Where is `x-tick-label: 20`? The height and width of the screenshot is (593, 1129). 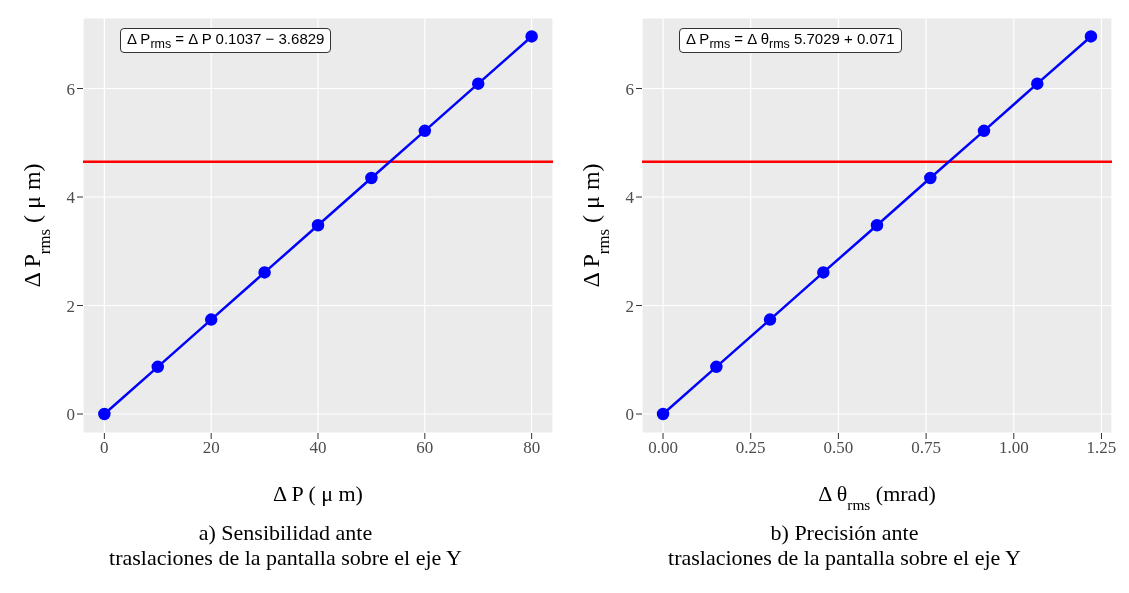
x-tick-label: 20 is located at coordinates (211, 448).